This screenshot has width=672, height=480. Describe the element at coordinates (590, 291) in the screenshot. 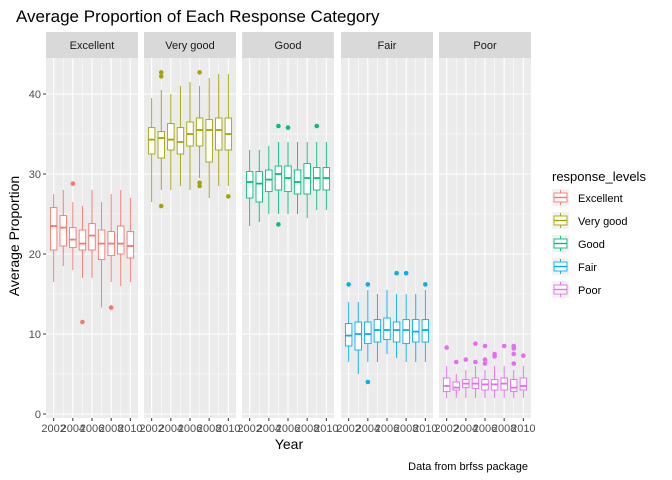

I see `legend-label: Poor` at that location.